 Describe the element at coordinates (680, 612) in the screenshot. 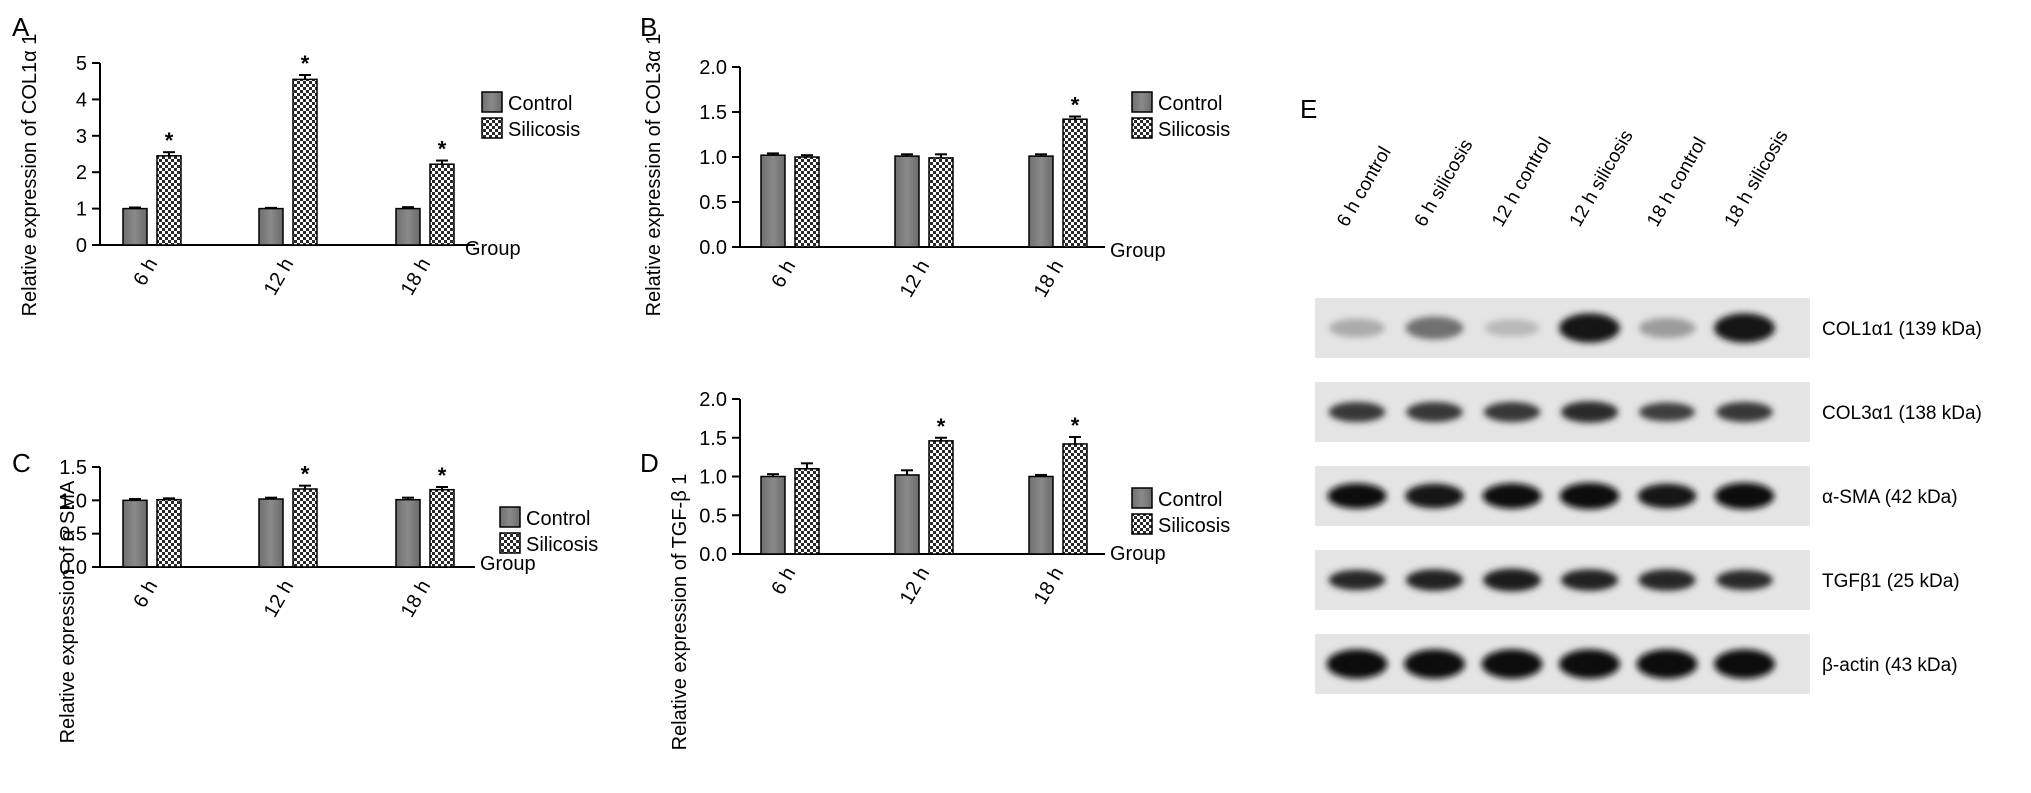

I see `y-axis-label: Relative expression of TGF-β 1` at that location.